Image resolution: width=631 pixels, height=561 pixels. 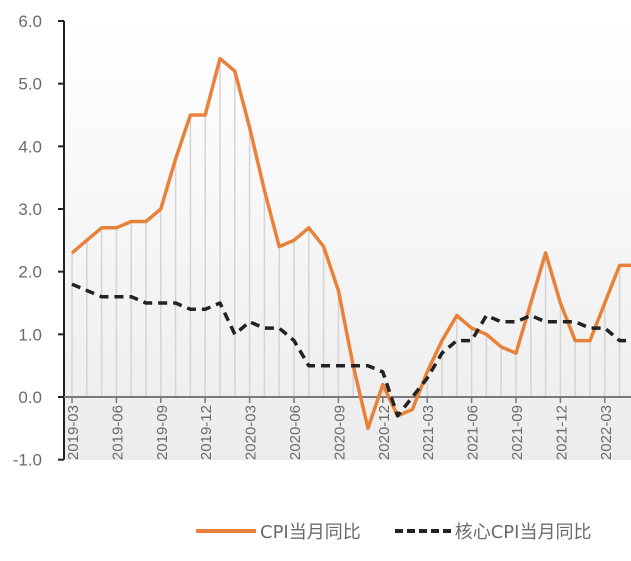 I want to click on y-tick-label: 1.0, so click(x=30, y=334).